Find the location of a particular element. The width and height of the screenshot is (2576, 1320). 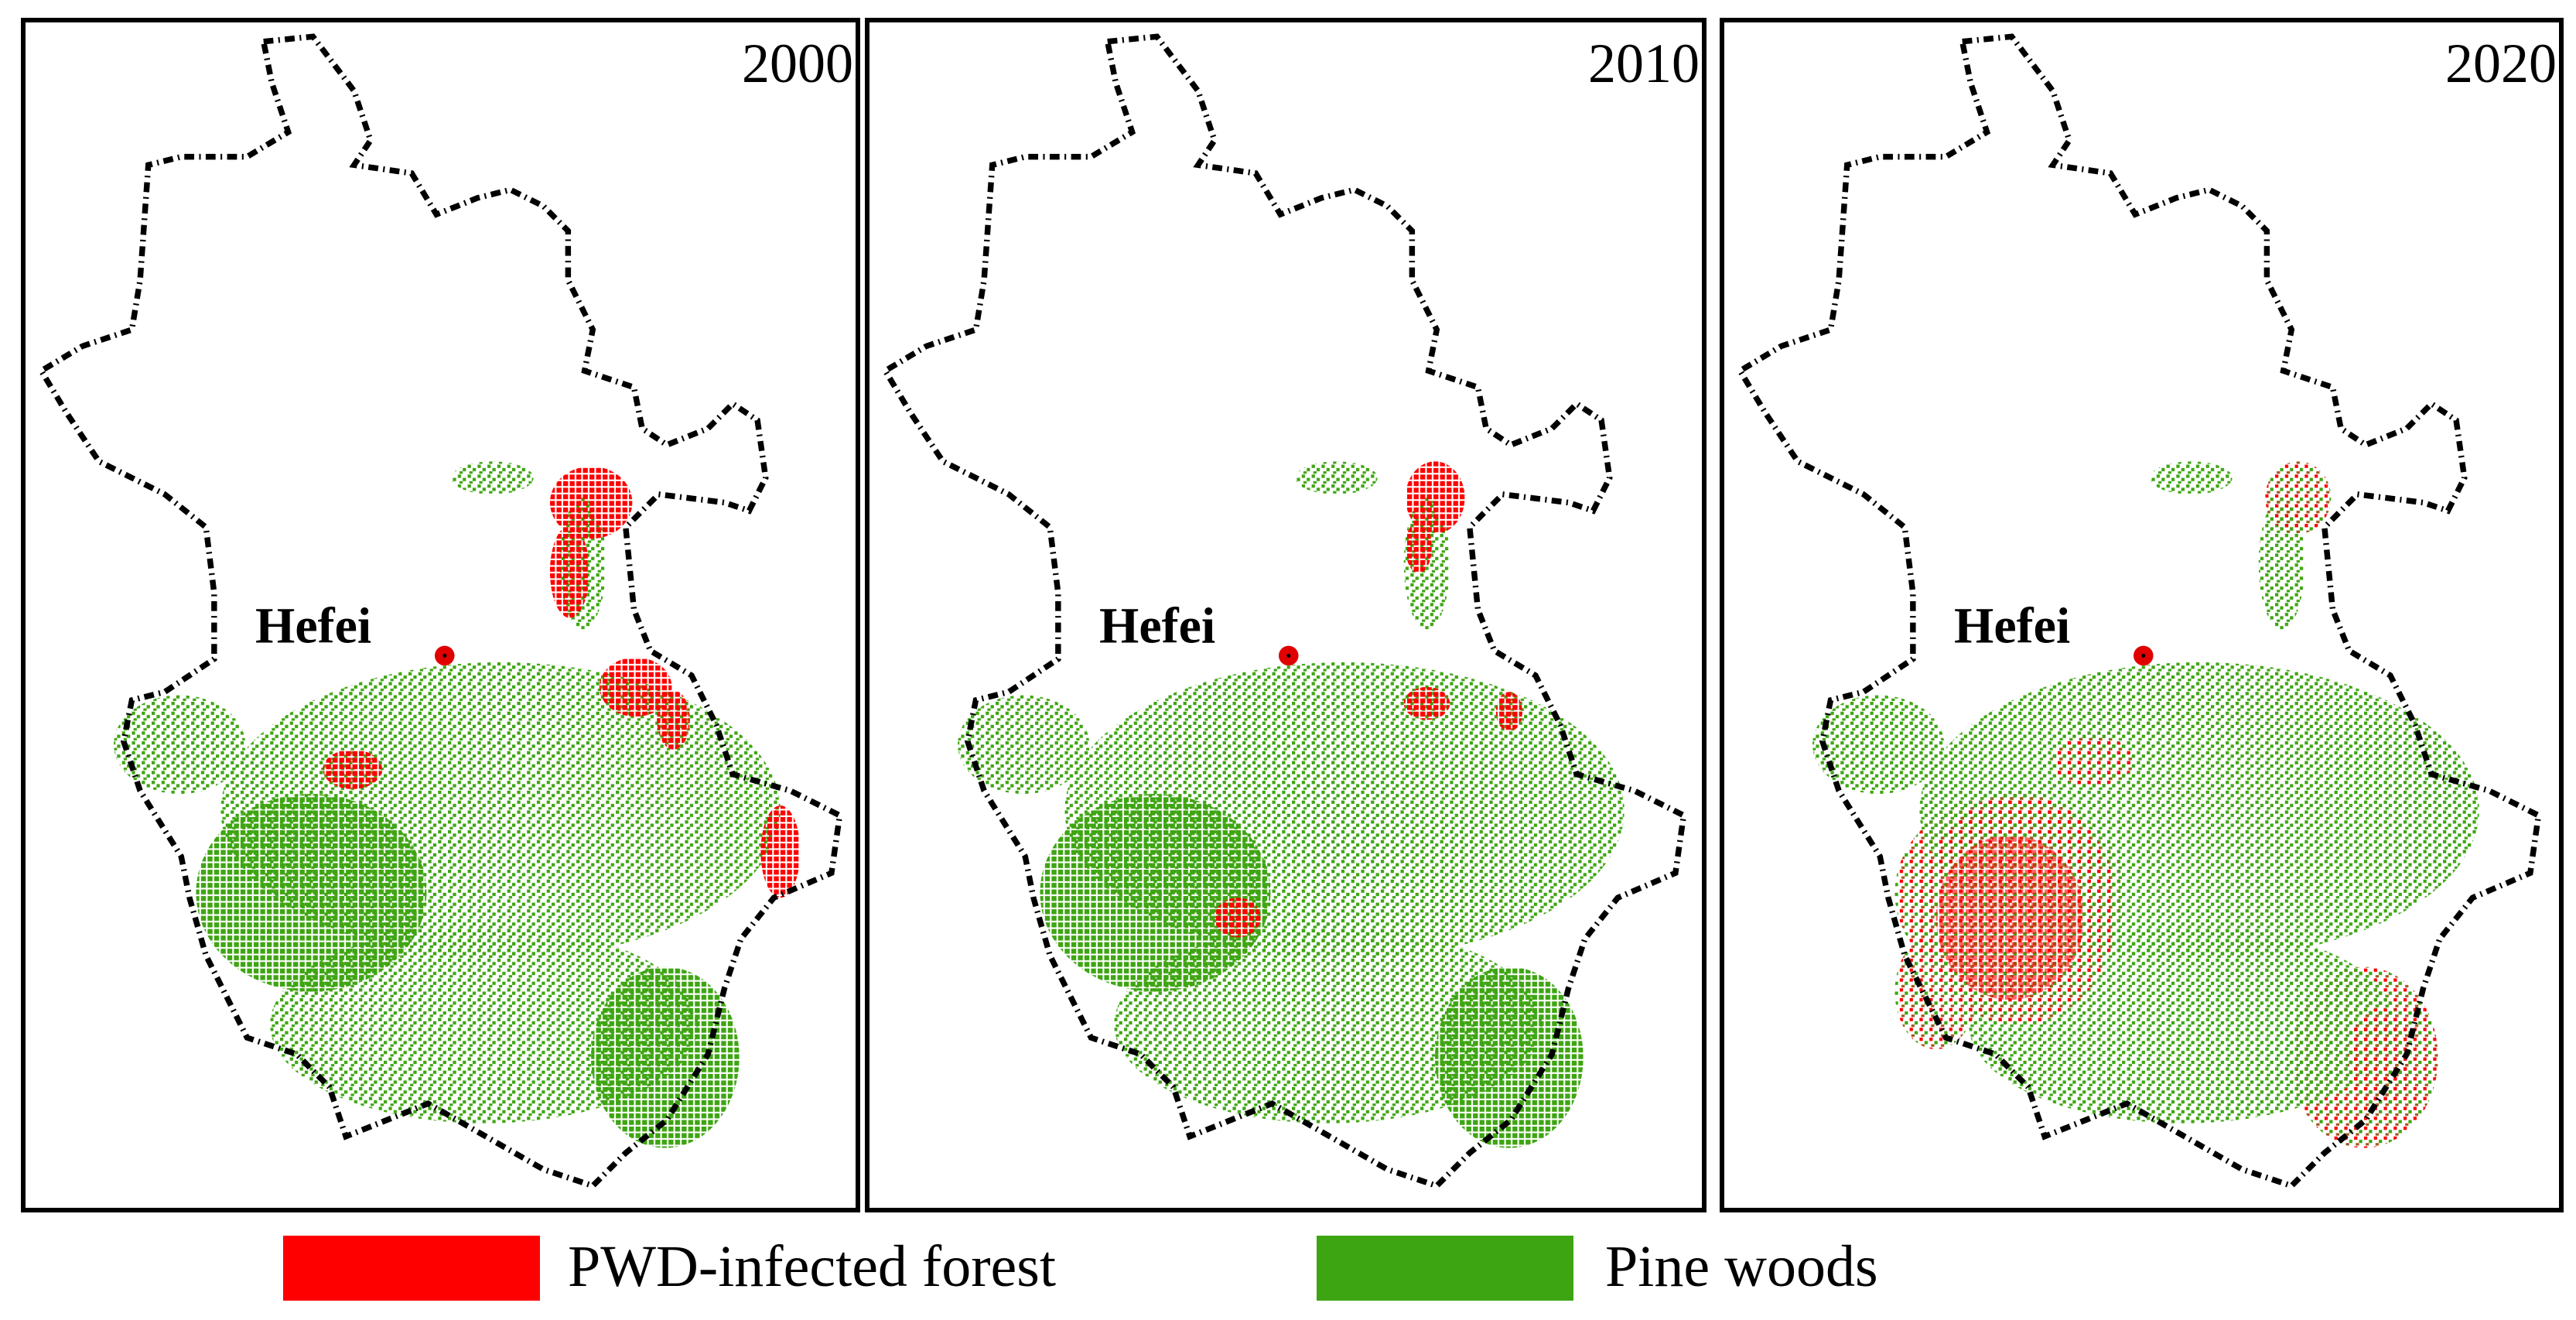

panel-year: 2010 is located at coordinates (1644, 63).